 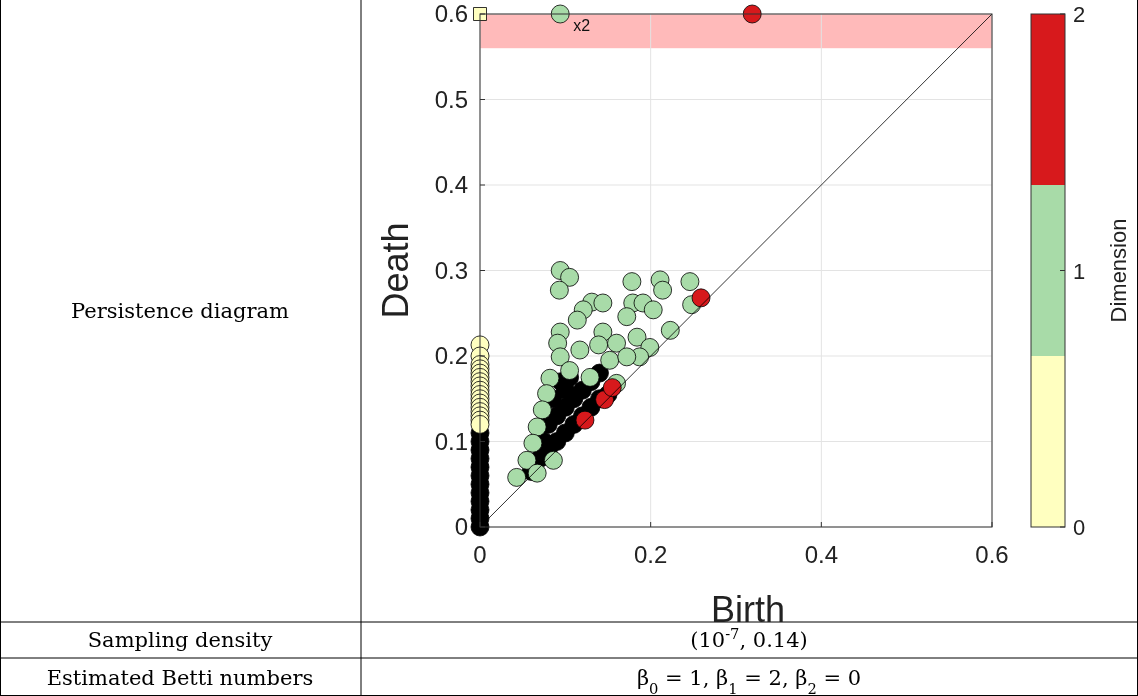 I want to click on annotation: x2, so click(x=582, y=25).